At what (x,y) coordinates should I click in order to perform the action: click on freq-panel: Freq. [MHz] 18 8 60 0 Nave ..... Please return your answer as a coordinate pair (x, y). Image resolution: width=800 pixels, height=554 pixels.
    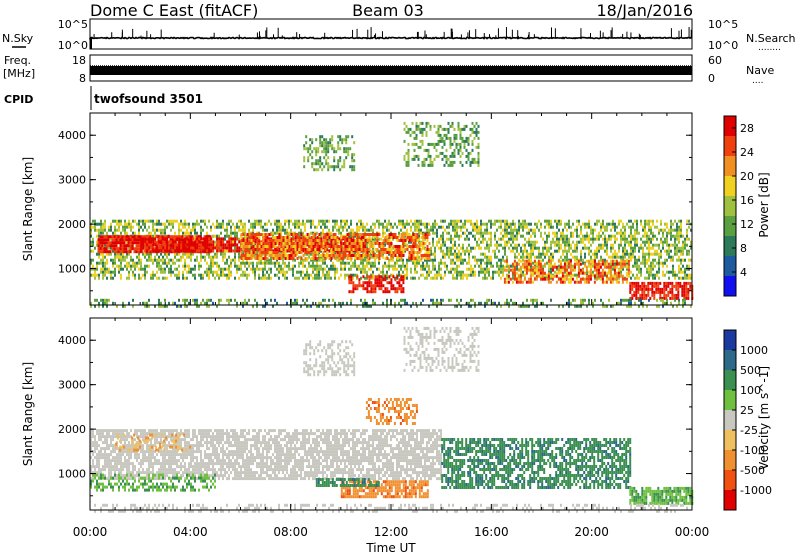
    Looking at the image, I should click on (388, 70).